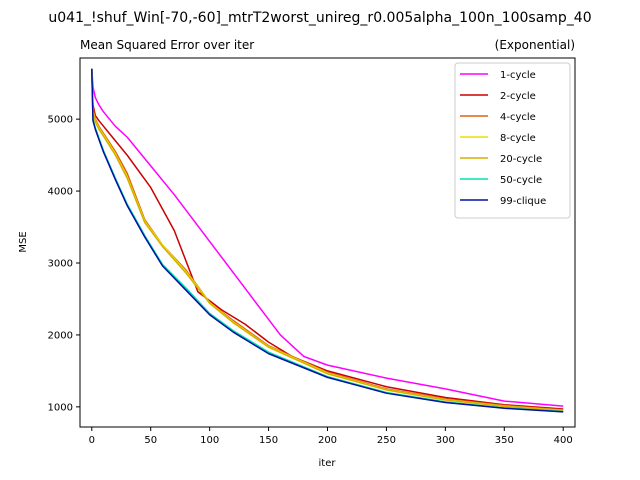 The image size is (640, 480). Describe the element at coordinates (60, 192) in the screenshot. I see `y-tick-label-3: 4000` at that location.